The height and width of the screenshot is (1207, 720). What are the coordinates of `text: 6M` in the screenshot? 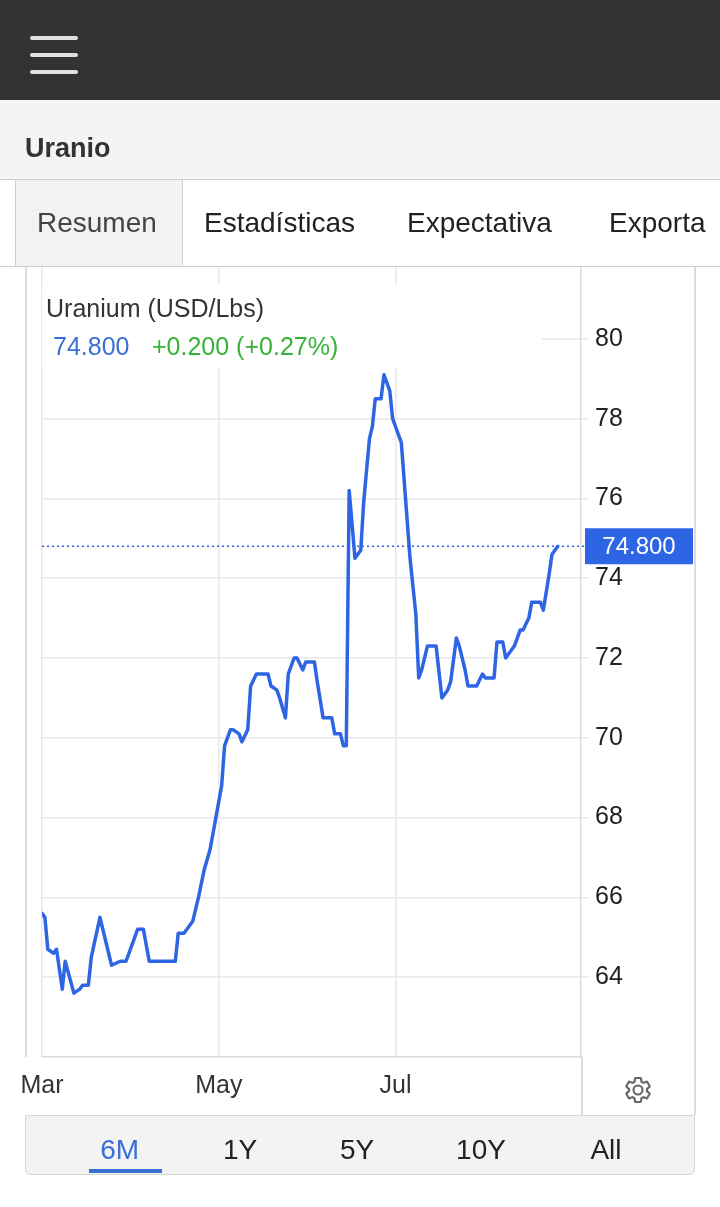 It's located at (120, 1150).